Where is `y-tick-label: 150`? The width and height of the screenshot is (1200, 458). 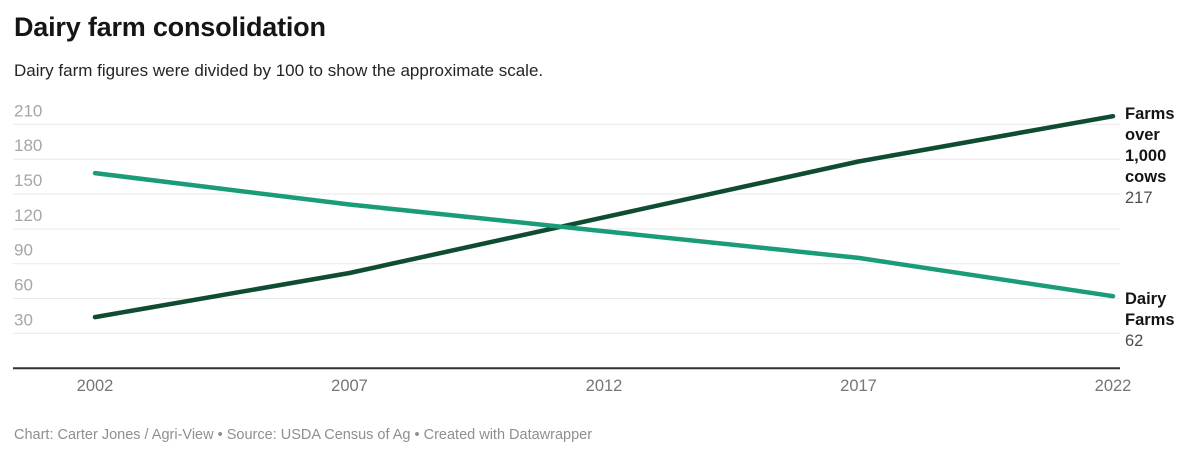 y-tick-label: 150 is located at coordinates (28, 180).